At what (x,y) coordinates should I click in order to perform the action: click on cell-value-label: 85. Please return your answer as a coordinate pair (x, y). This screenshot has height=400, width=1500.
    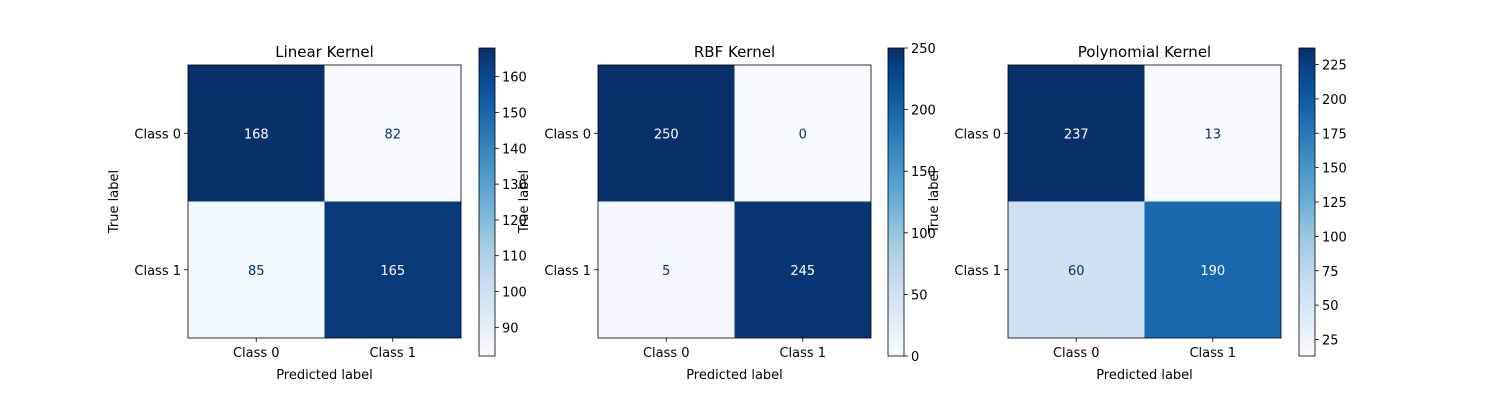
    Looking at the image, I should click on (256, 271).